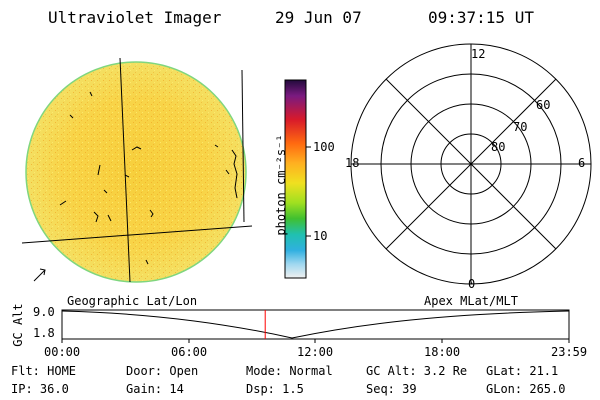  I want to click on time-label: 09:37:15 UT, so click(481, 17).